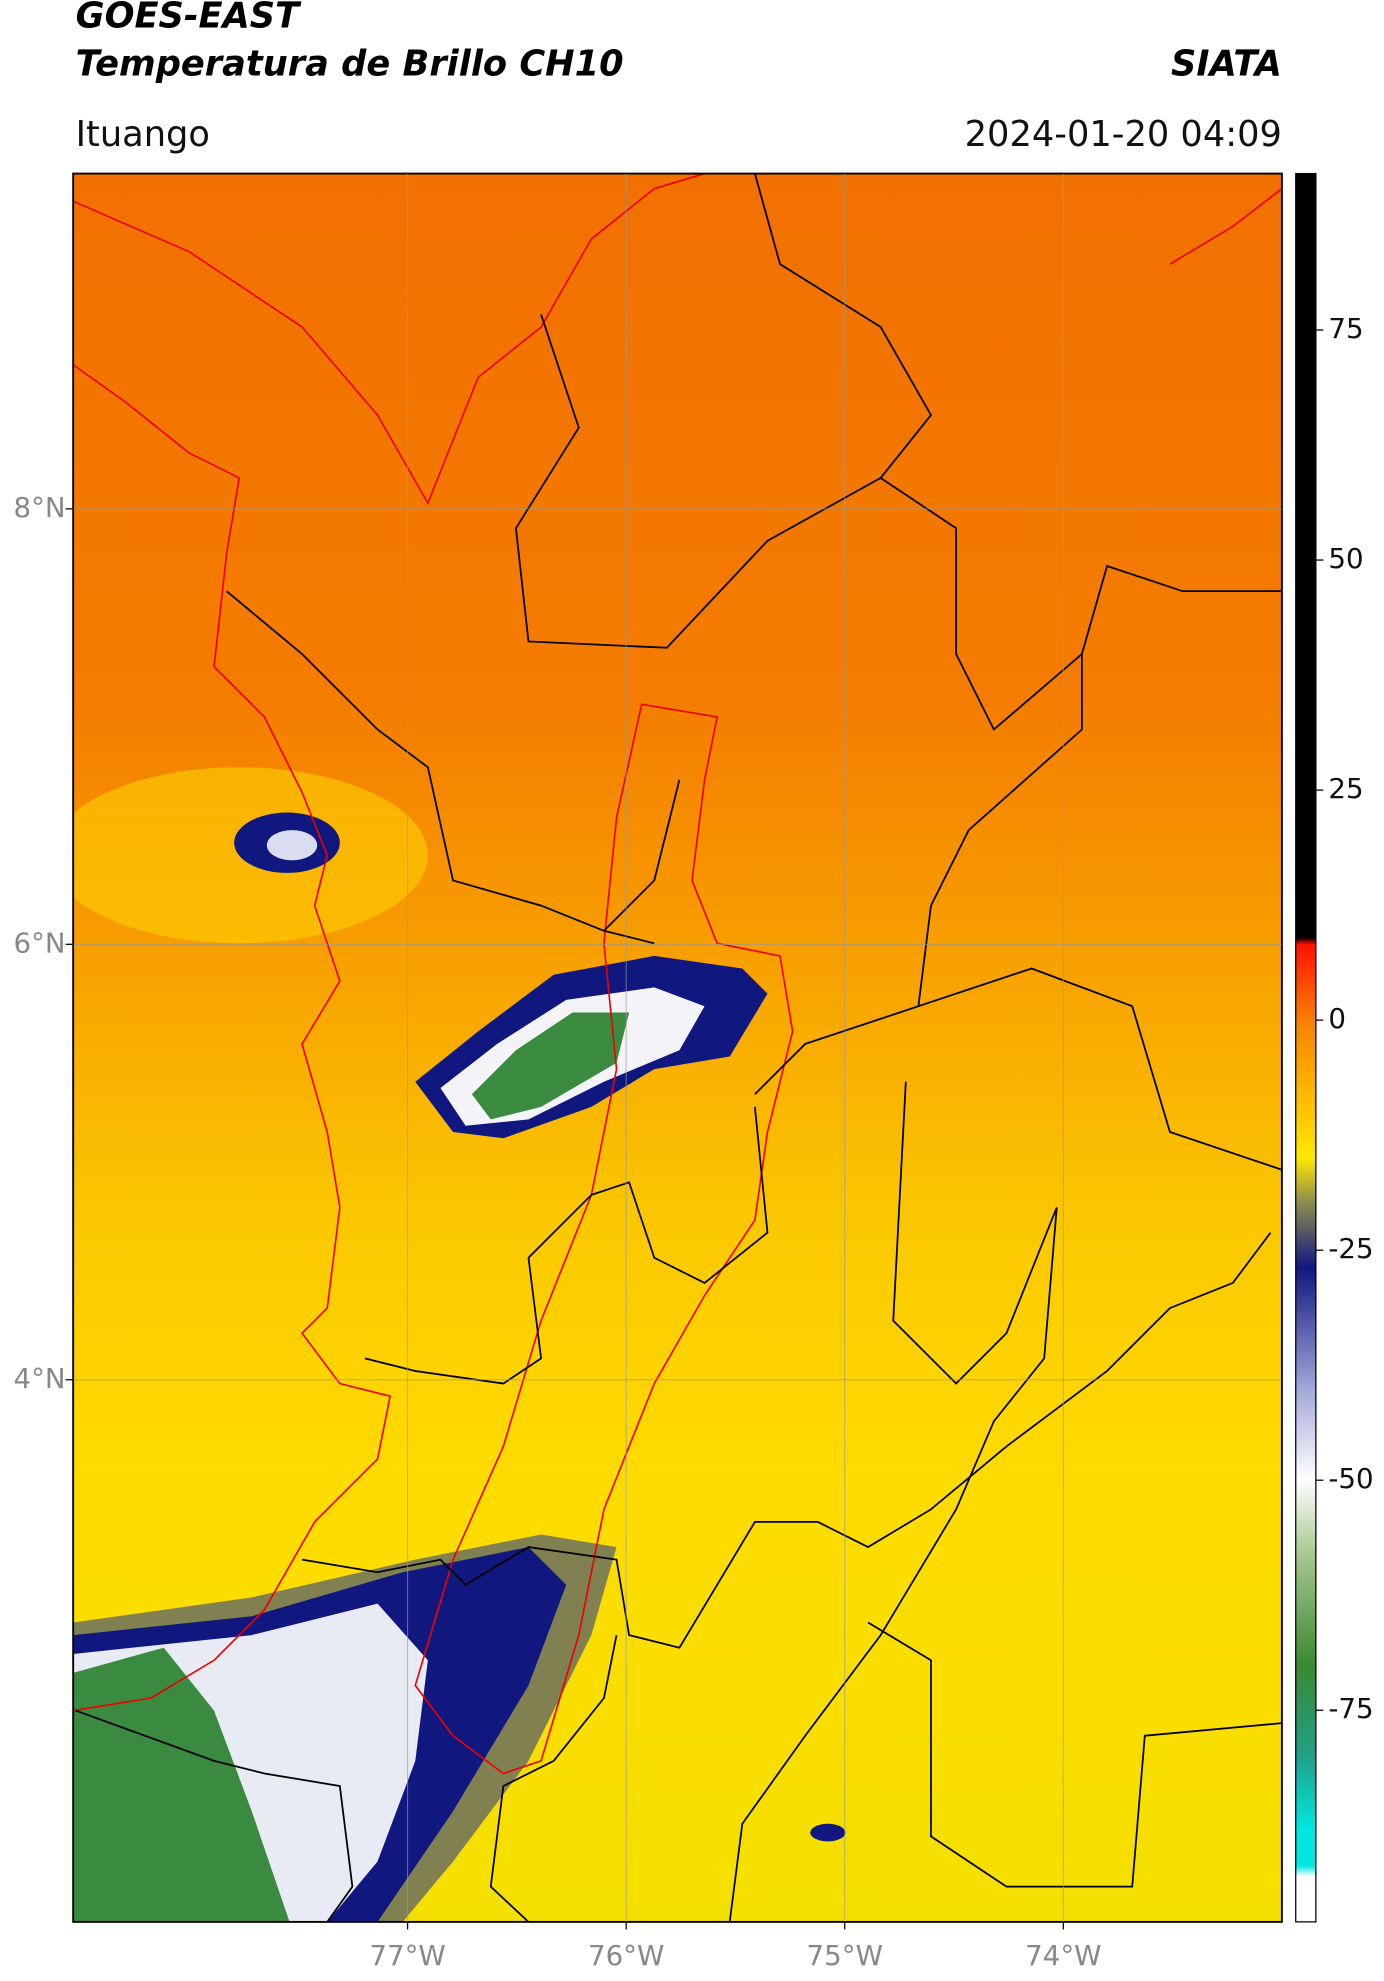 The image size is (1384, 1981). Describe the element at coordinates (143, 134) in the screenshot. I see `location: Ituango` at that location.